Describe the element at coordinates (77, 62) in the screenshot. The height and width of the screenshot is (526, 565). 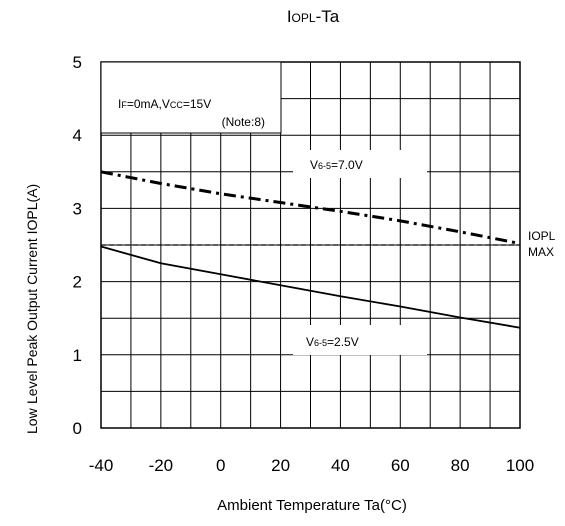
I see `y-tick-label: 5` at that location.